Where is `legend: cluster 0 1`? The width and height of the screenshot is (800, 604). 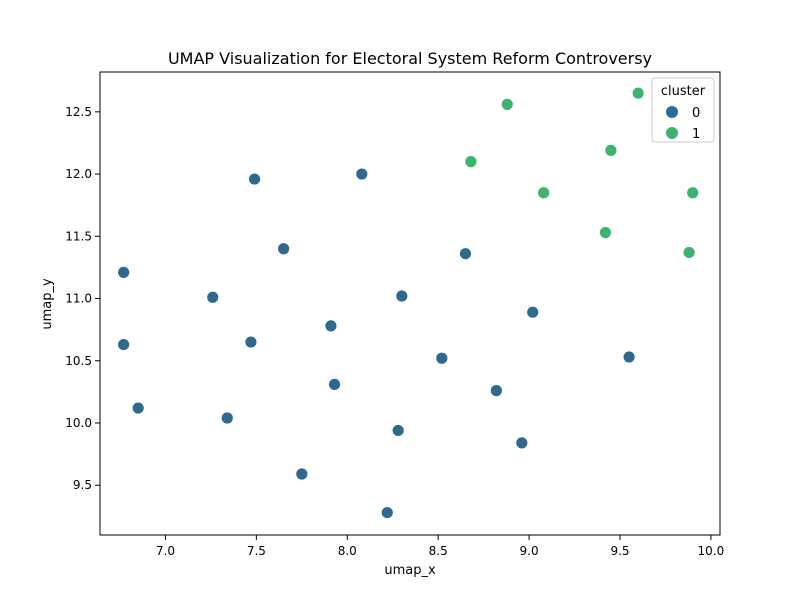 legend: cluster 0 1 is located at coordinates (683, 110).